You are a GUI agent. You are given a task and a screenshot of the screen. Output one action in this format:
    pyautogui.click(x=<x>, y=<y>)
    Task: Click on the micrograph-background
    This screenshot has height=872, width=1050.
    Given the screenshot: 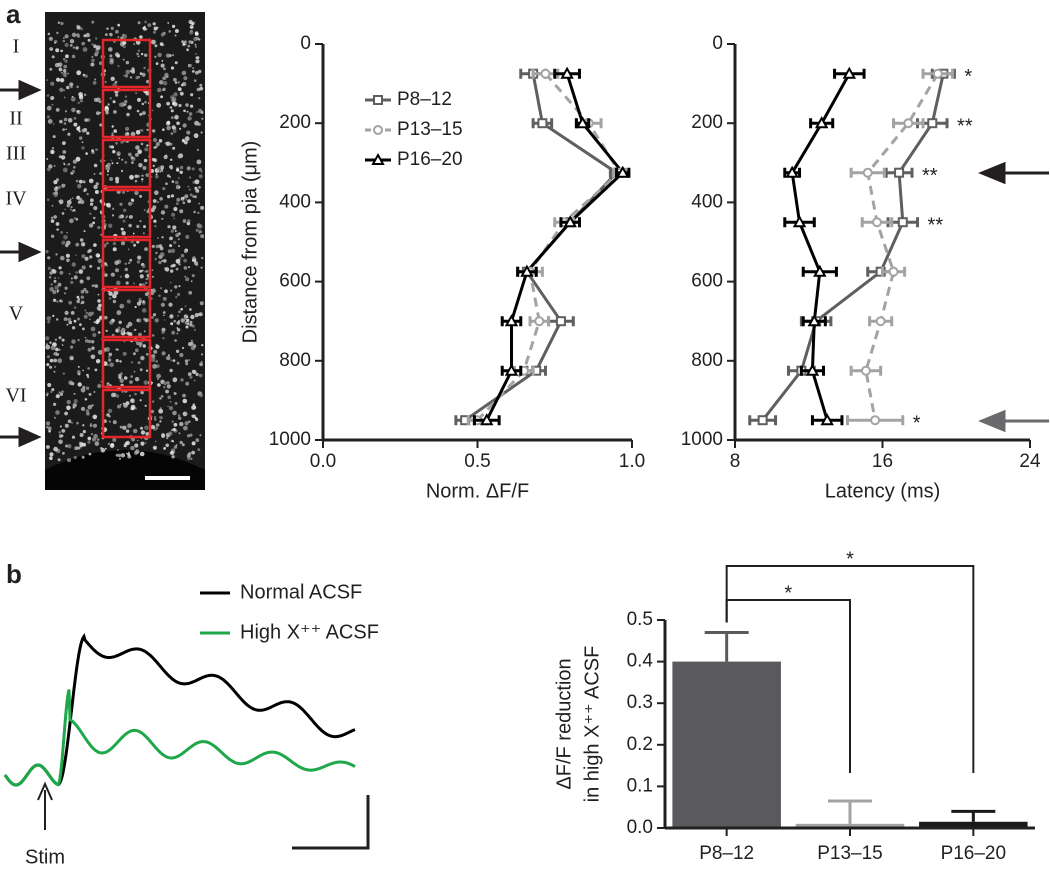 What is the action you would take?
    pyautogui.click(x=125, y=251)
    